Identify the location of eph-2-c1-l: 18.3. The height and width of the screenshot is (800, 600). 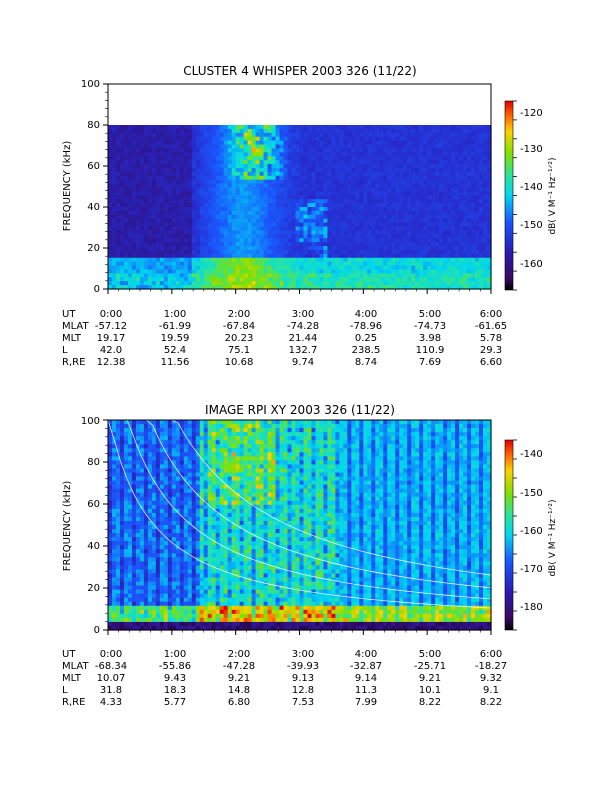
(175, 690).